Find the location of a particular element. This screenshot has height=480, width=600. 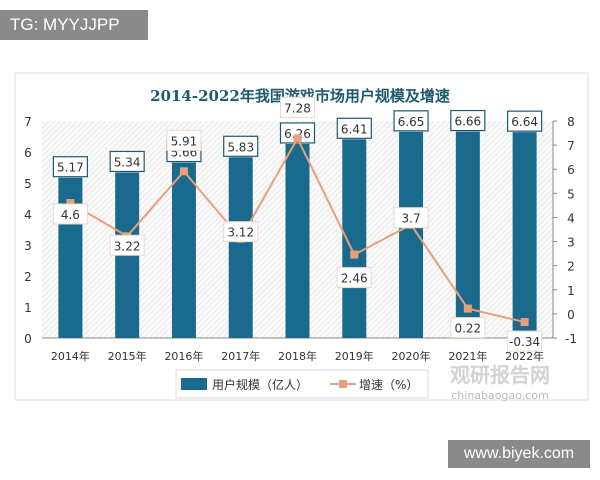

line-data-label: 0.22 is located at coordinates (467, 329).